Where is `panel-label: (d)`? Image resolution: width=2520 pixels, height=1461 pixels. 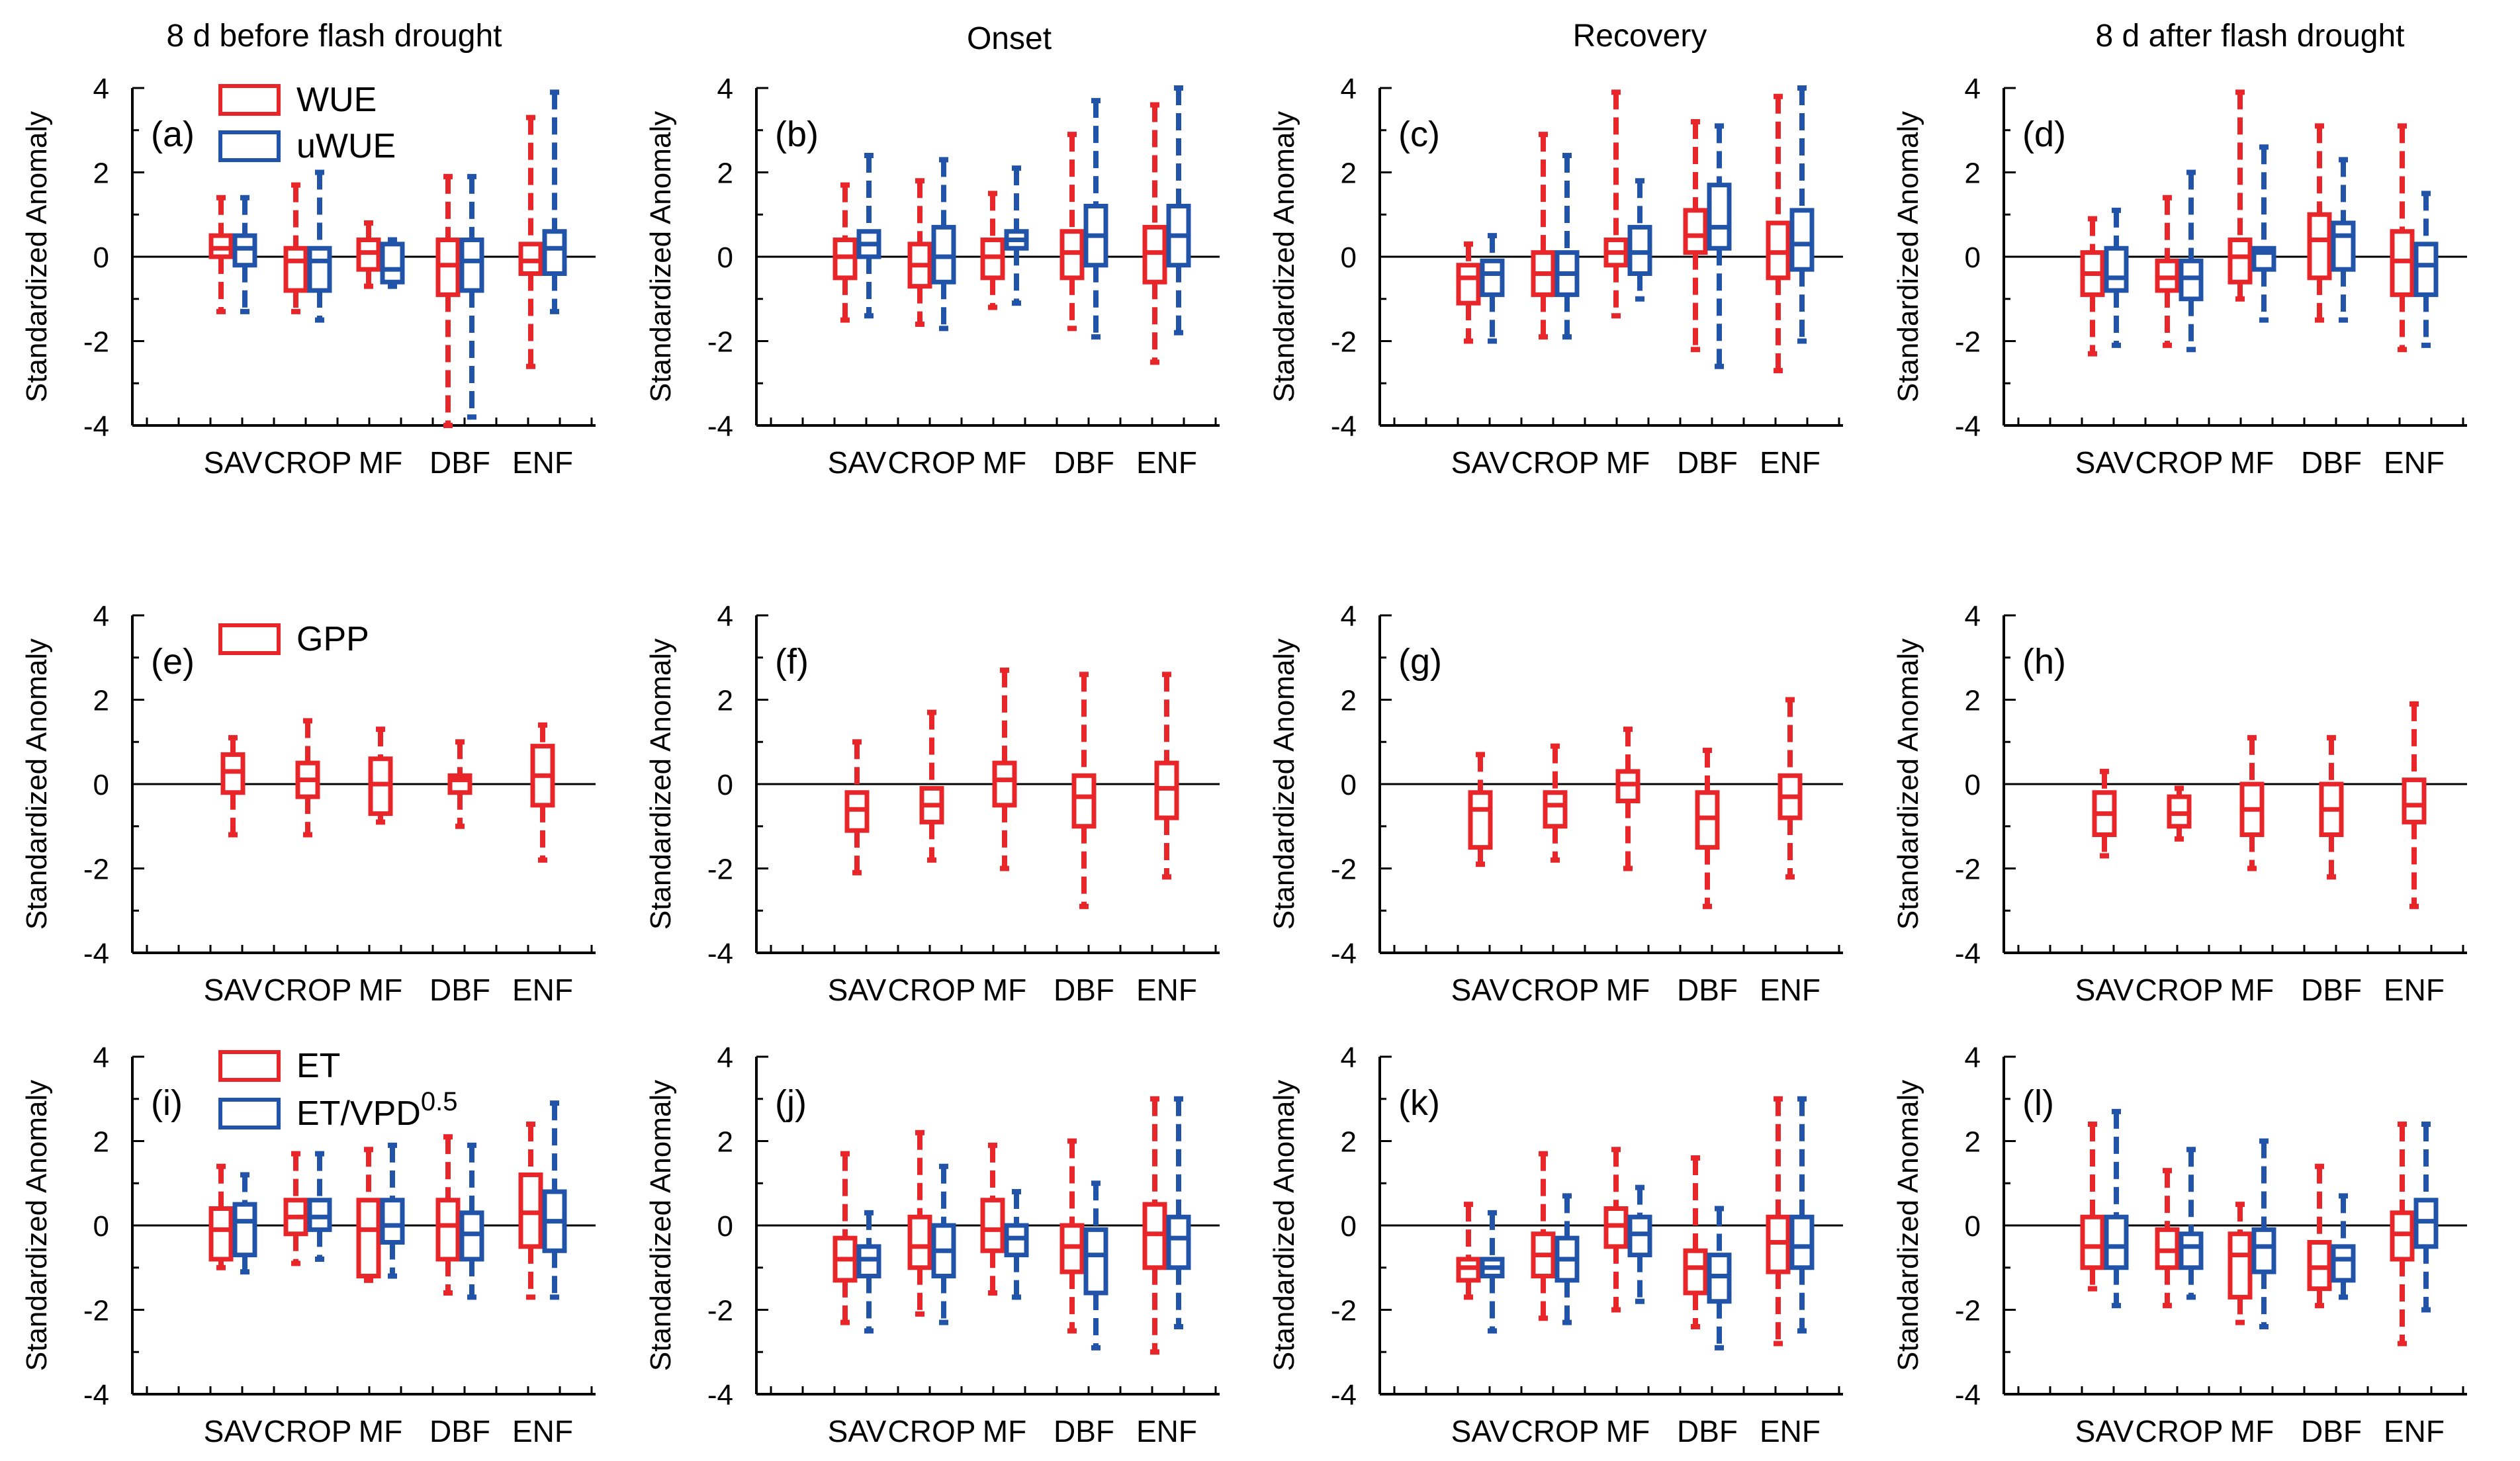 panel-label: (d) is located at coordinates (2044, 134).